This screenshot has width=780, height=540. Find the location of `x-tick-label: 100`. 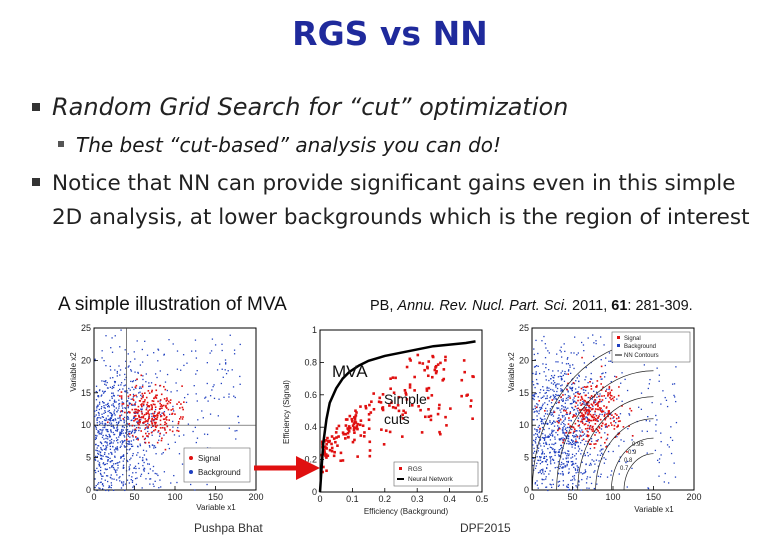

x-tick-label: 100 is located at coordinates (612, 497).